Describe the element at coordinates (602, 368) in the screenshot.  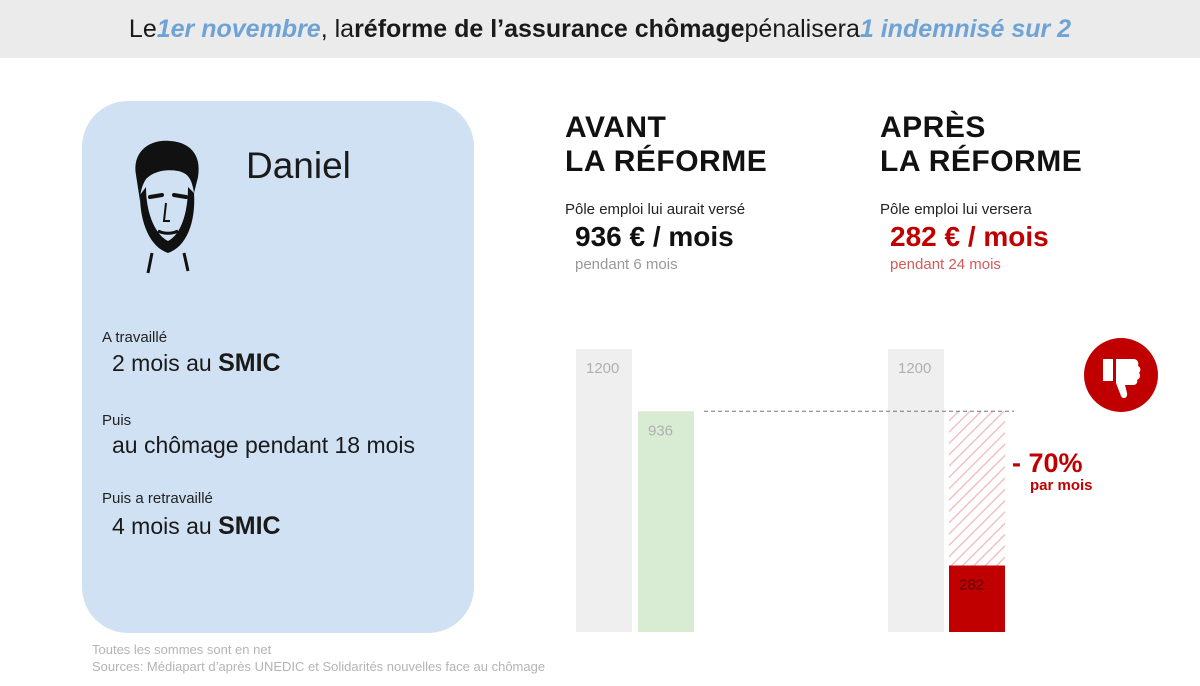
I see `bar-label-before-reference: 1200` at that location.